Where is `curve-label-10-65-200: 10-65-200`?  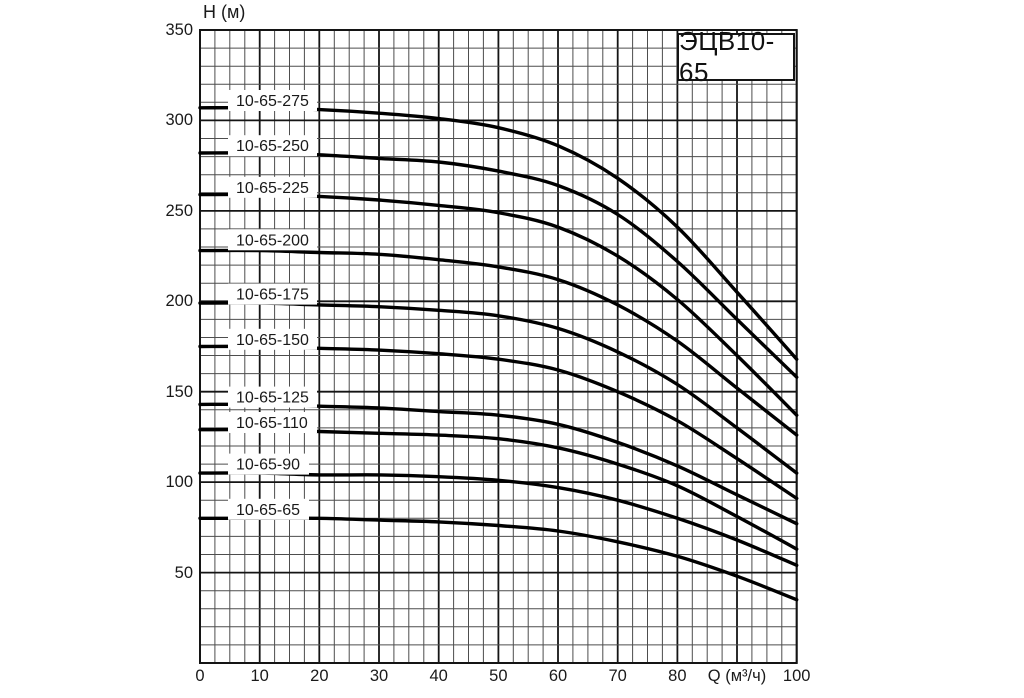 curve-label-10-65-200: 10-65-200 is located at coordinates (272, 240).